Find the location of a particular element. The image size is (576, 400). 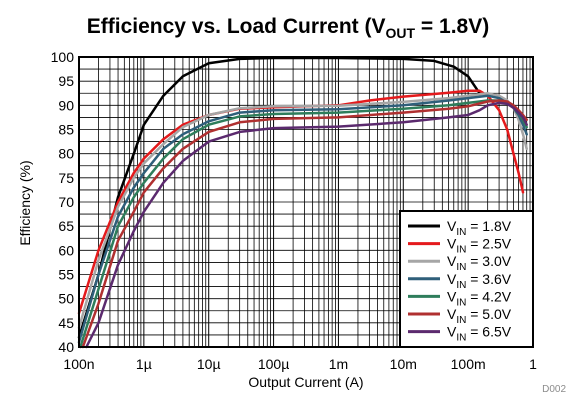

y-tick-label: 100 is located at coordinates (63, 57).